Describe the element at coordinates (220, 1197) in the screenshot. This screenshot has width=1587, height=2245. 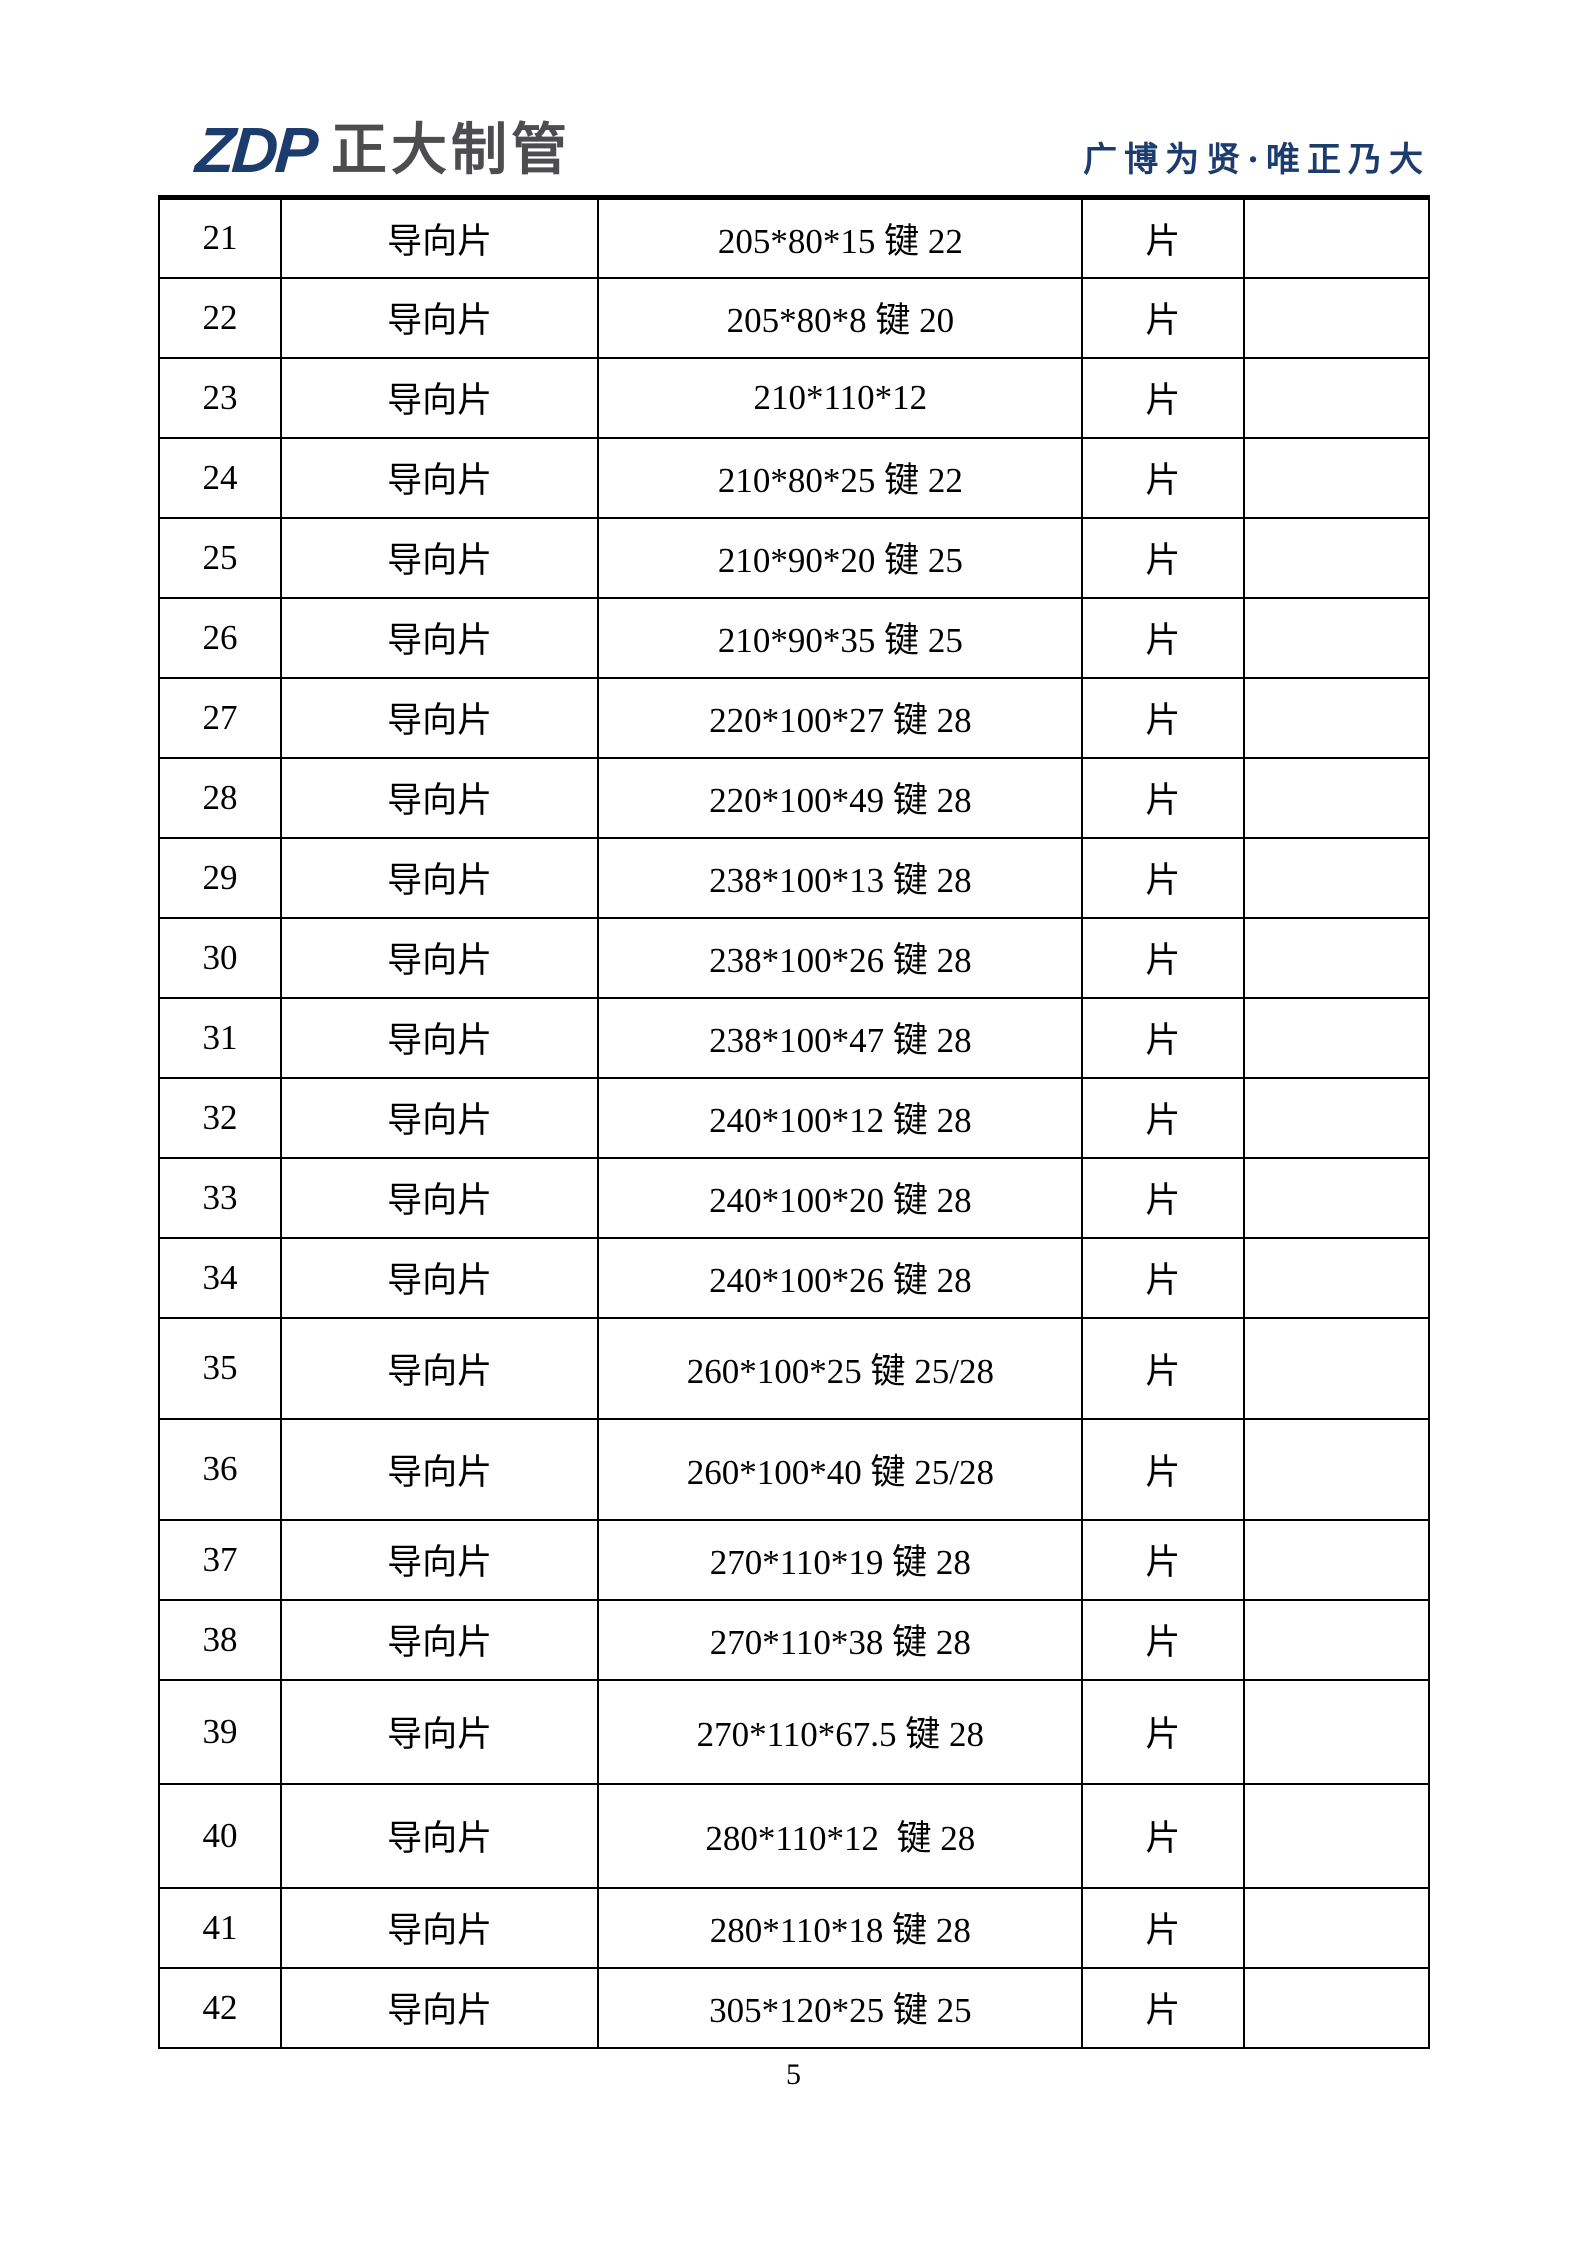
I see `cell-row-number: 33` at that location.